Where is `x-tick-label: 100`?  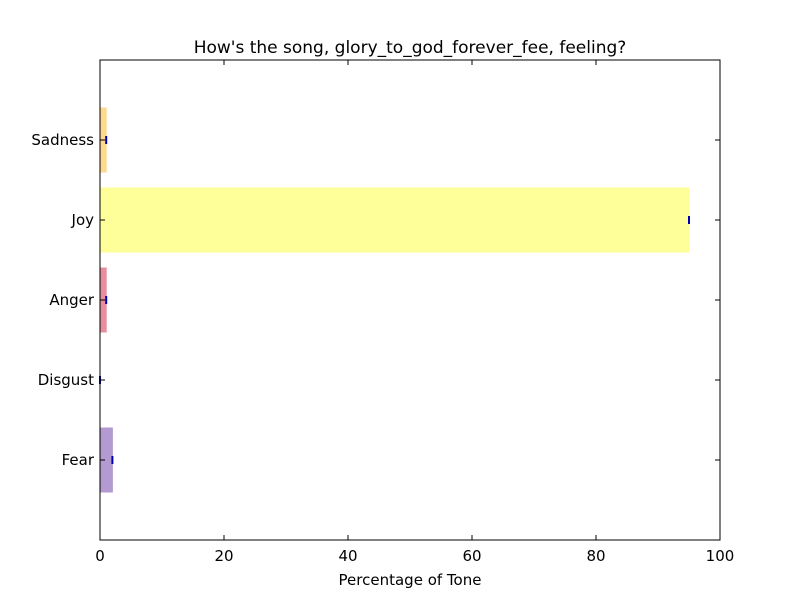
x-tick-label: 100 is located at coordinates (720, 556).